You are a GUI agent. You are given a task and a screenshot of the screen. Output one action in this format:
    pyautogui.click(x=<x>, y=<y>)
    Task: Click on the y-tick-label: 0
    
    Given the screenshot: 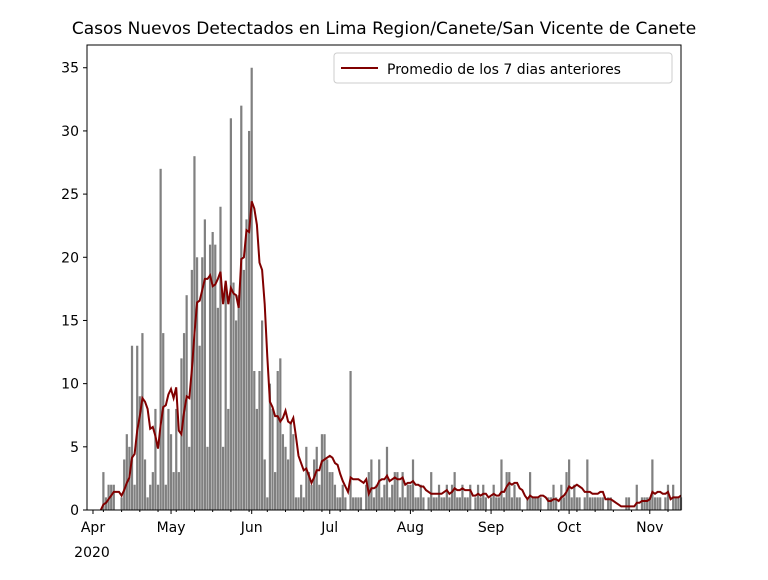 What is the action you would take?
    pyautogui.click(x=74, y=511)
    